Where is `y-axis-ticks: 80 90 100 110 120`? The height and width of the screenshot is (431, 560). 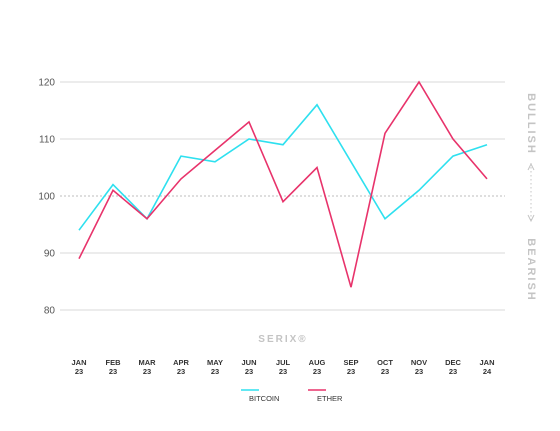 y-axis-ticks: 80 90 100 110 120 is located at coordinates (46, 197).